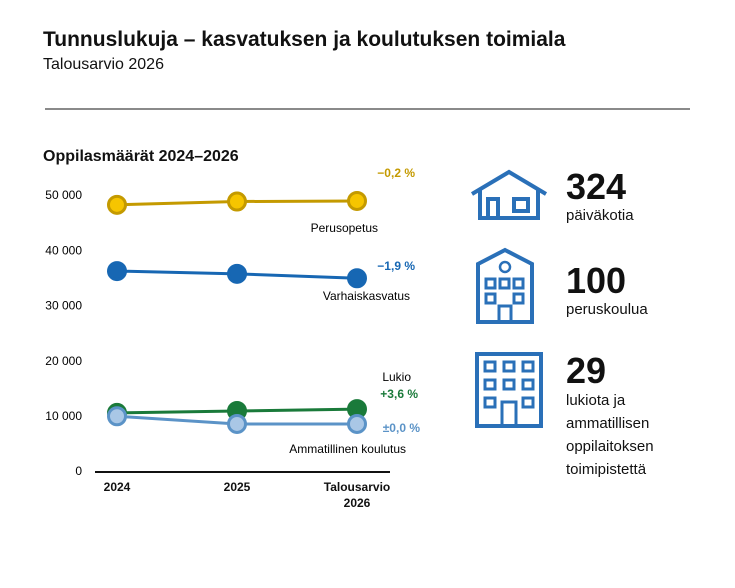 The image size is (735, 588). Describe the element at coordinates (103, 64) in the screenshot. I see `subtitle: Talousarvio 2026` at that location.